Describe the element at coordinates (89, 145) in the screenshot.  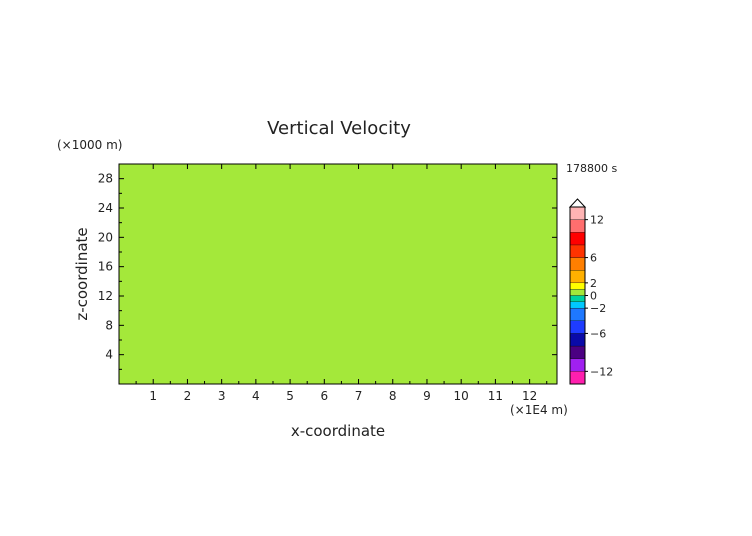
I see `y-unit-label: (×1000 m)` at that location.